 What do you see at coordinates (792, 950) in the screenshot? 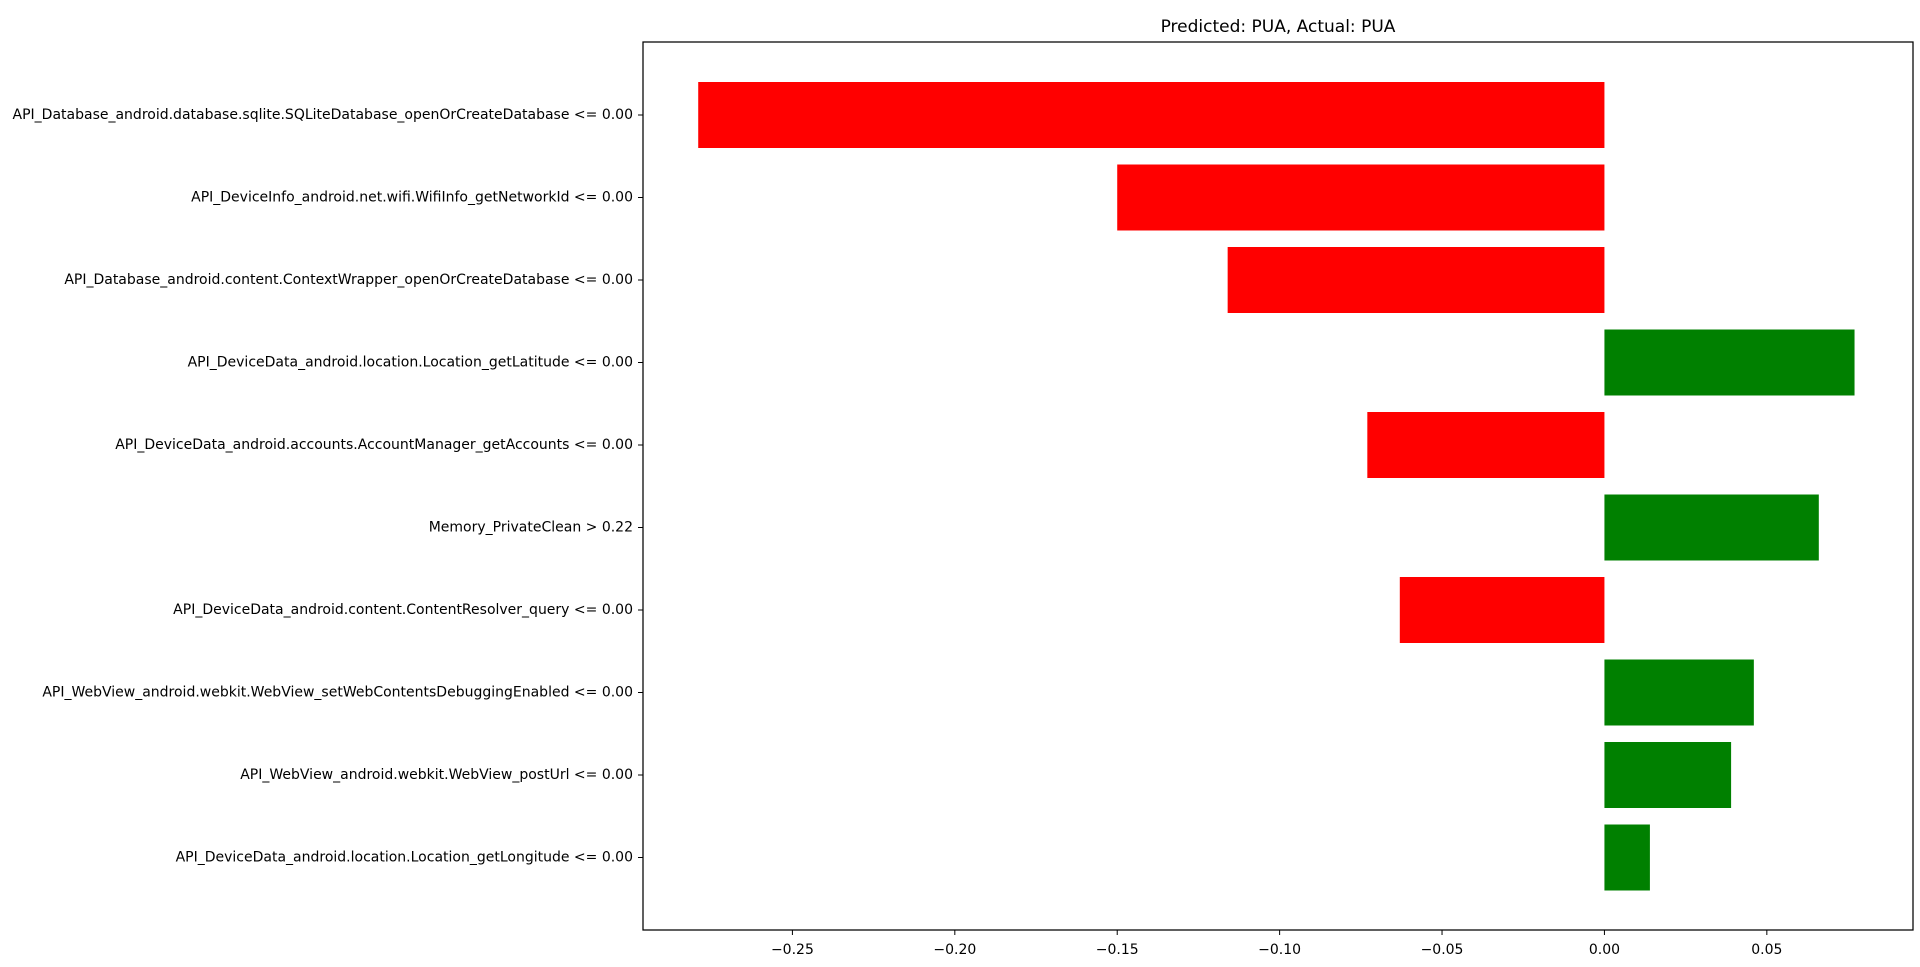
I see `x-tick-label: −0.25` at bounding box center [792, 950].